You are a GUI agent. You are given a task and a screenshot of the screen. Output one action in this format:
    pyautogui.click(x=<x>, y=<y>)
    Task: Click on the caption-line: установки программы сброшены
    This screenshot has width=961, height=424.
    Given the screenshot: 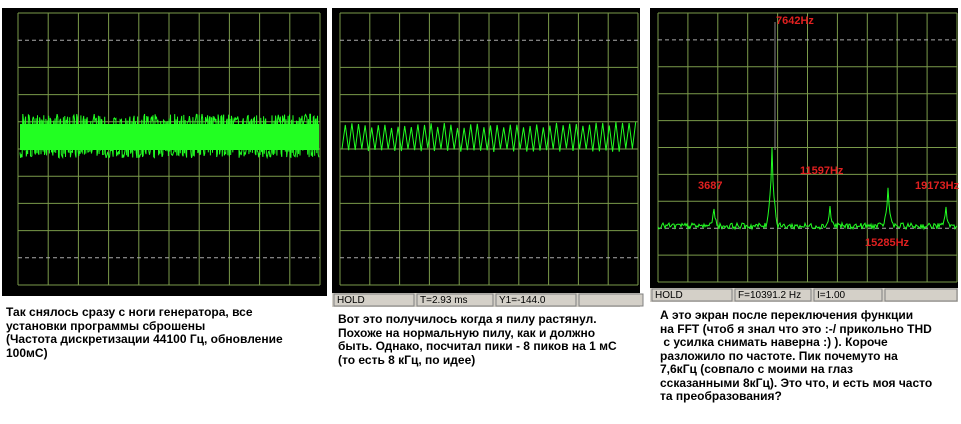 What is the action you would take?
    pyautogui.click(x=106, y=325)
    